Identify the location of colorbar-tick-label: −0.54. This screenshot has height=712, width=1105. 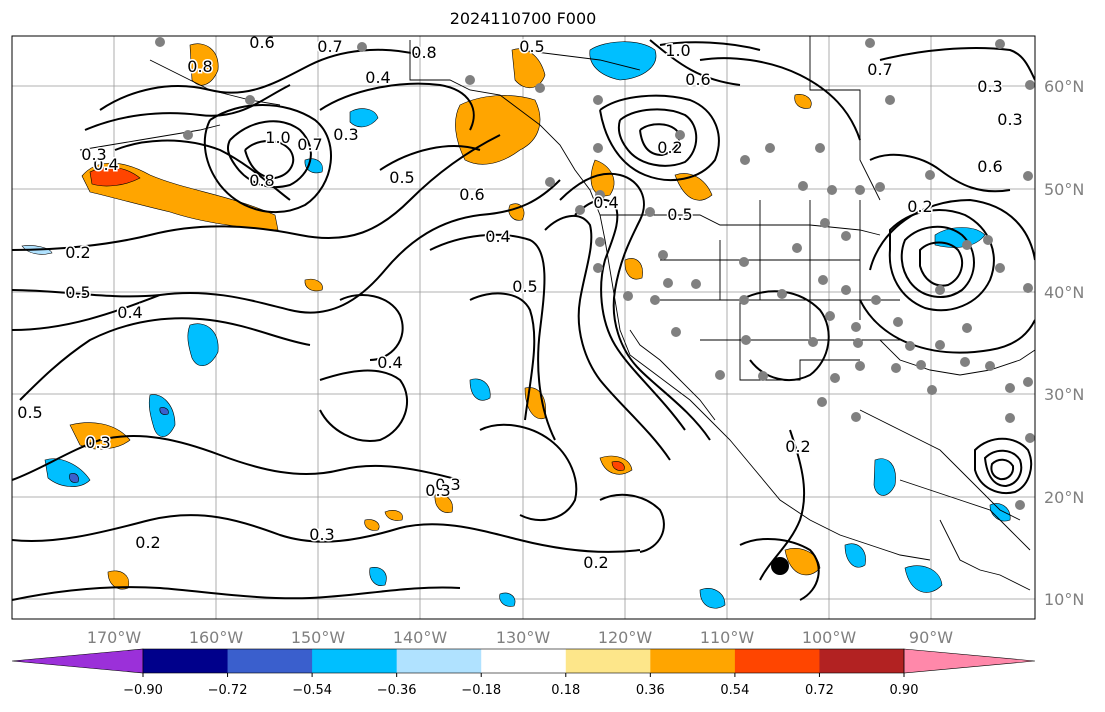
(312, 690).